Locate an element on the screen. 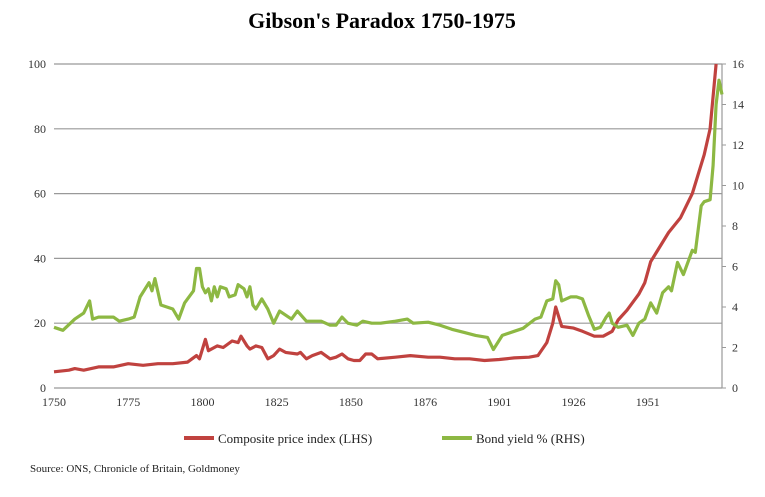  x-tick-label: 1775 is located at coordinates (128, 402).